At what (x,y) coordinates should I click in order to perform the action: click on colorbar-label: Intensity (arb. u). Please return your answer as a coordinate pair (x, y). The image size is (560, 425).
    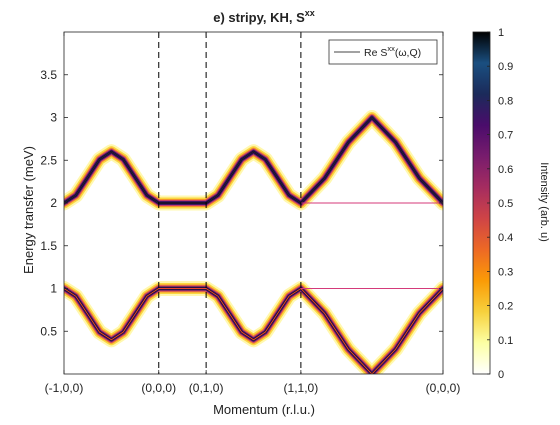
    Looking at the image, I should click on (544, 201).